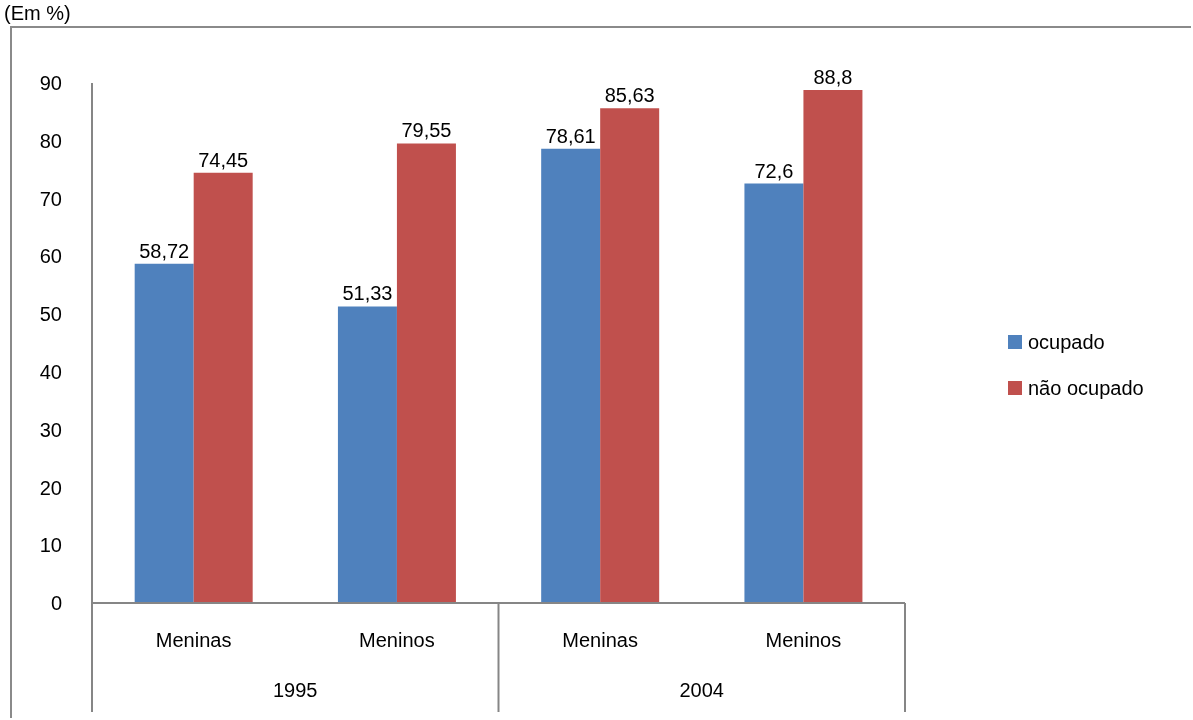 The width and height of the screenshot is (1193, 720). Describe the element at coordinates (164, 250) in the screenshot. I see `data-label: 58,72` at that location.